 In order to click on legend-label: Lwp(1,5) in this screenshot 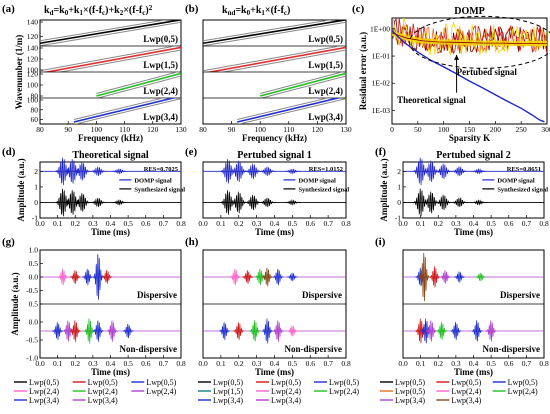, I will do `click(228, 391)`.